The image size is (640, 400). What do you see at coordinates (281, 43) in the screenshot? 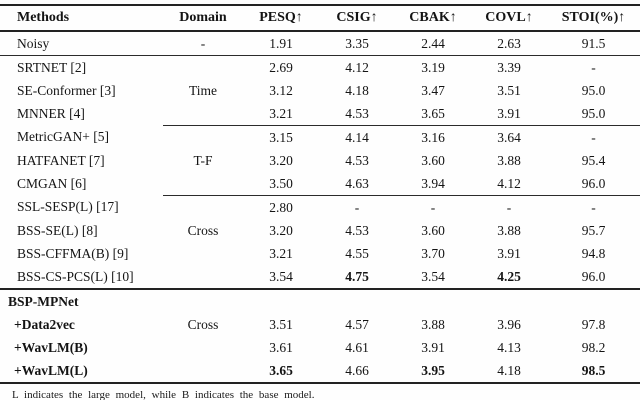
I see `value-cell: 1.91` at bounding box center [281, 43].